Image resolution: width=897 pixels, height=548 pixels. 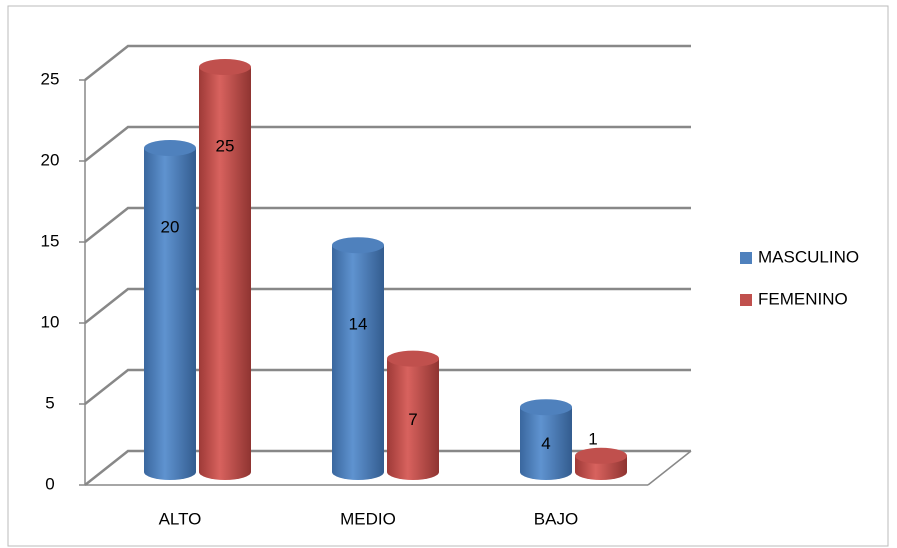 I want to click on data-label: 1, so click(x=592, y=438).